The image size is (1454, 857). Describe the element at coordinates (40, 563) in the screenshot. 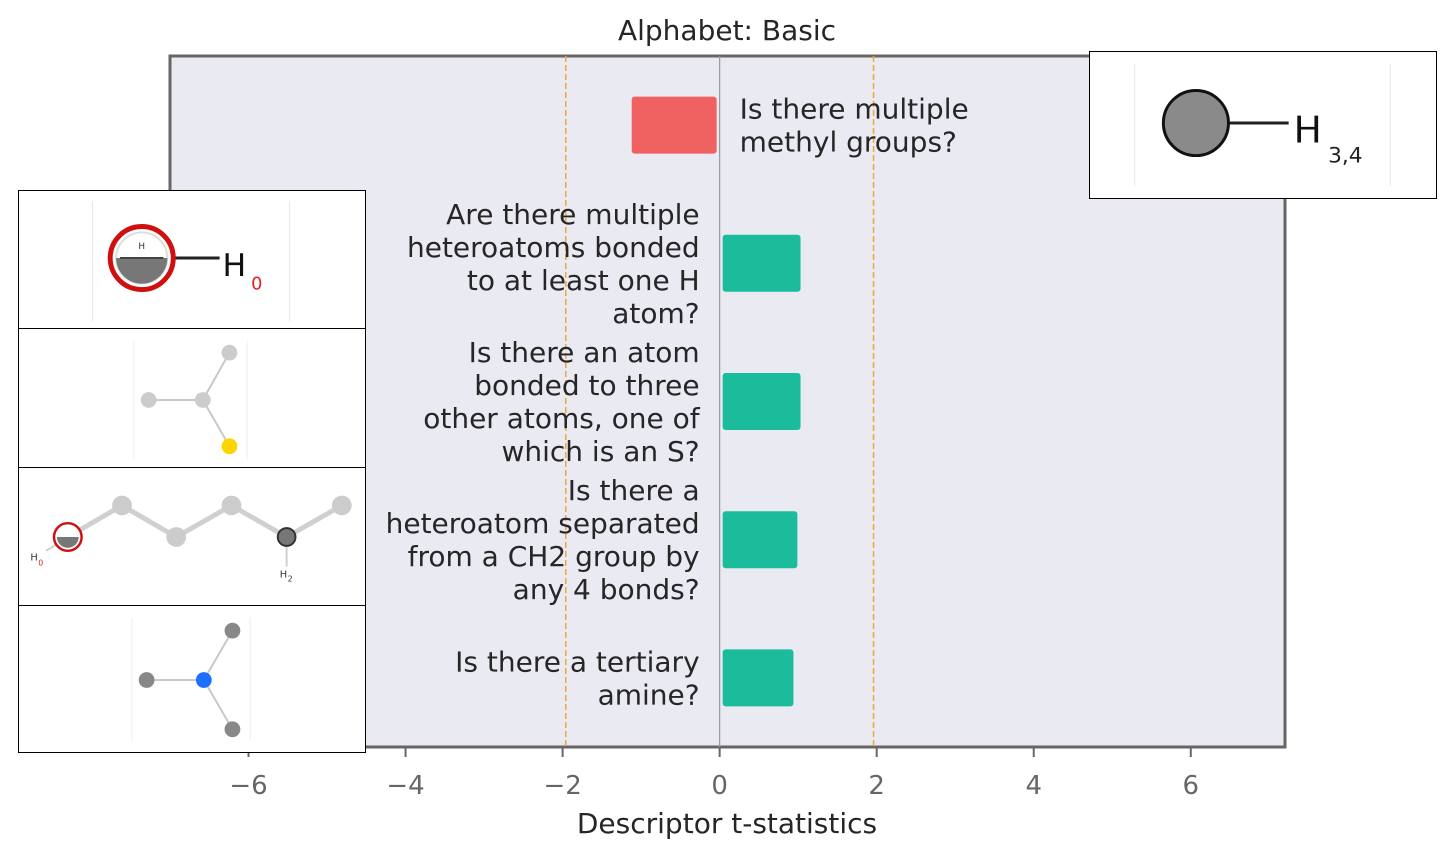

I see `ring-subscript: 0` at that location.